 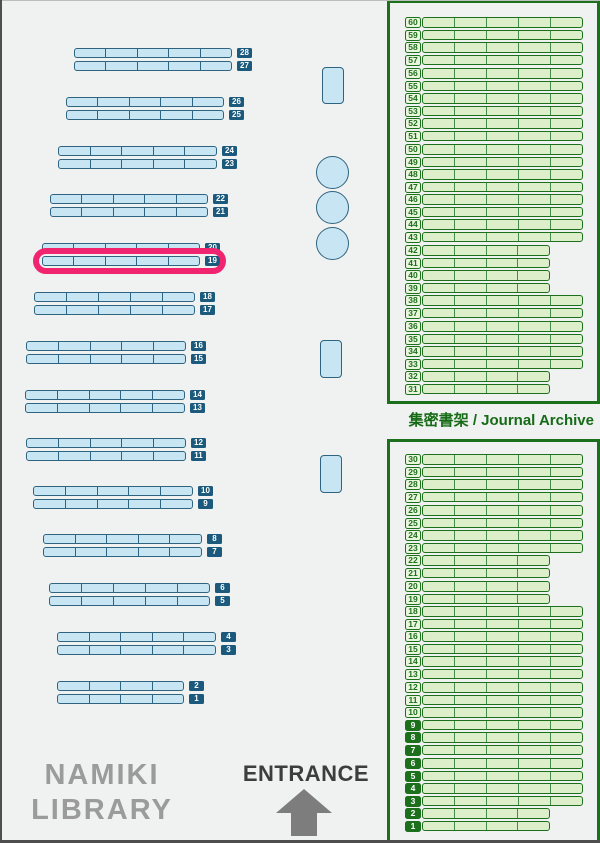 What do you see at coordinates (306, 773) in the screenshot?
I see `entrance-label: ENTRANCE` at bounding box center [306, 773].